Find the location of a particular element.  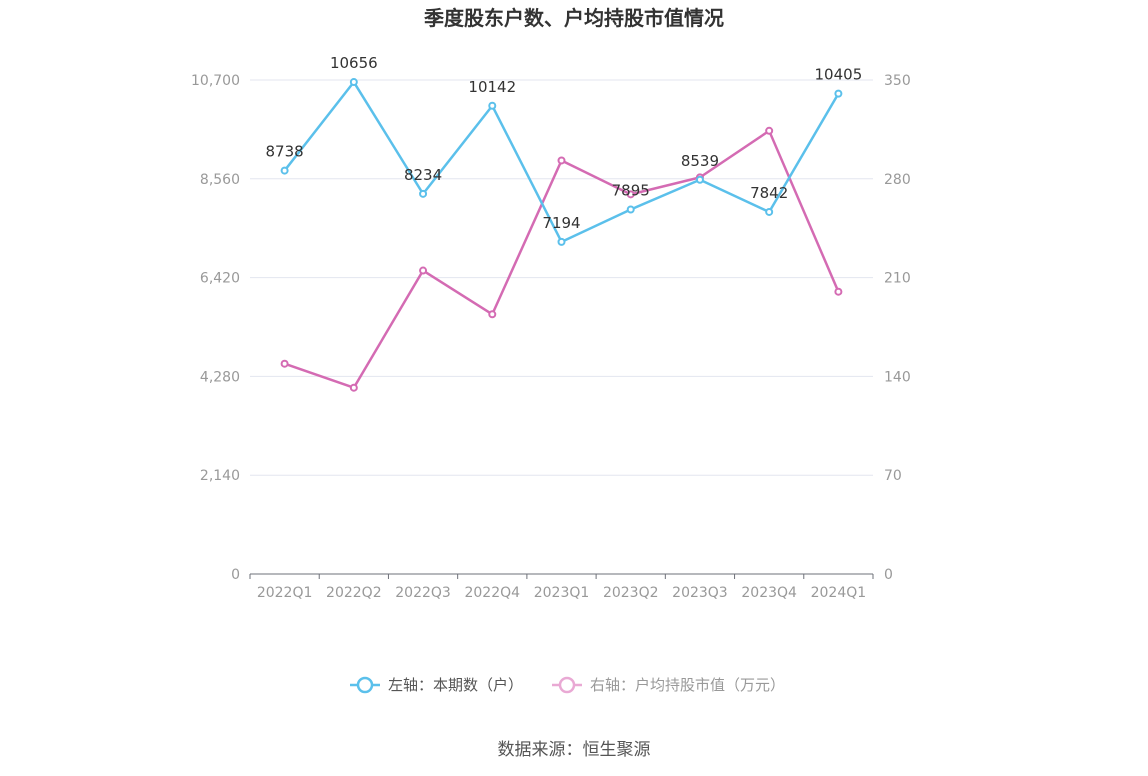

right-axis-tick-label: 140 is located at coordinates (897, 377).